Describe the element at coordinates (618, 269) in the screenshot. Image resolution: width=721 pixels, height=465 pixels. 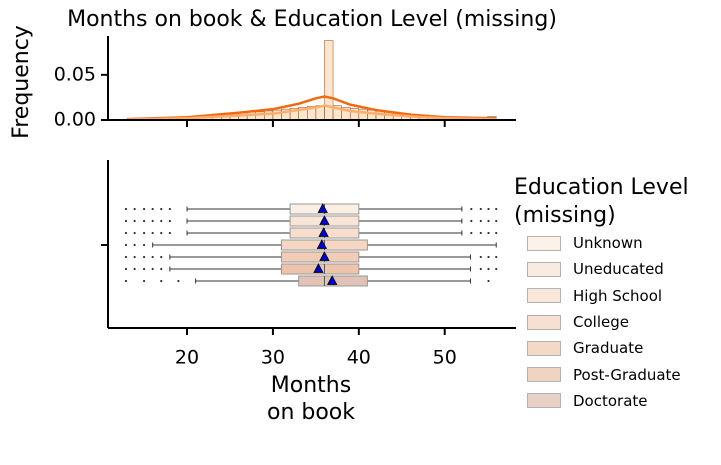
I see `legend-label: Uneducated` at that location.